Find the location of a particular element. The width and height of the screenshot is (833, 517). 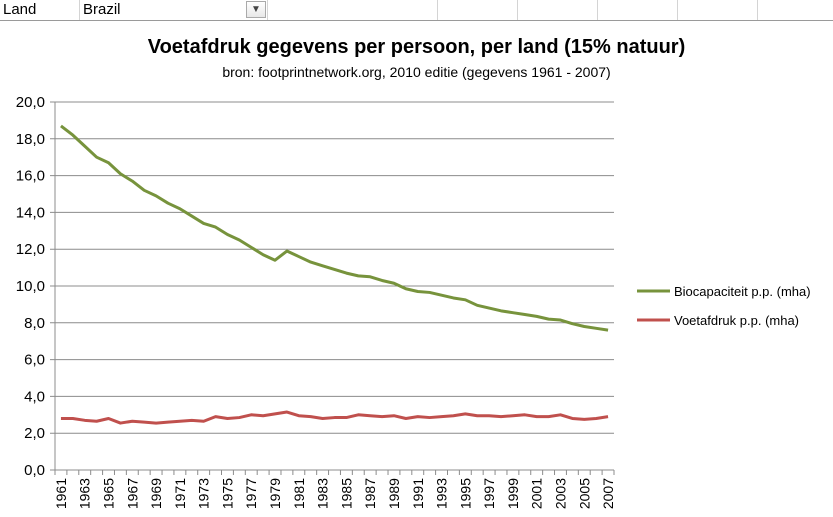

filter-row: Land Brazil ▼ is located at coordinates (416, 10).